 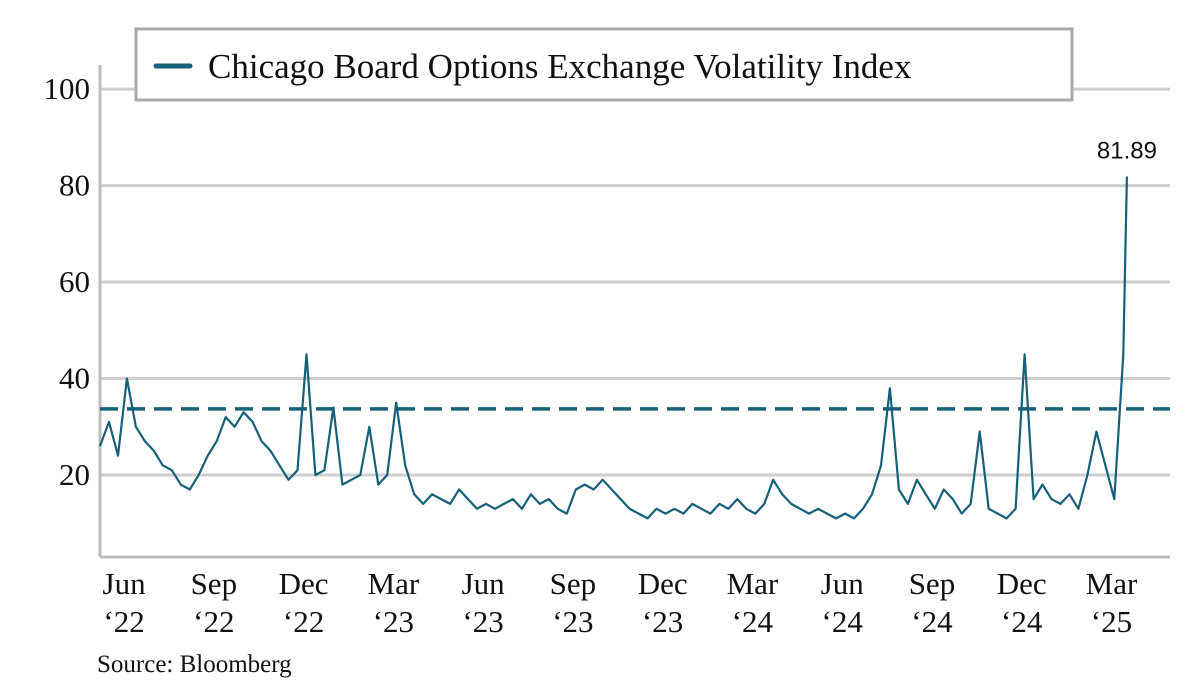 What do you see at coordinates (843, 602) in the screenshot?
I see `x-tick-label: Jun ‘24` at bounding box center [843, 602].